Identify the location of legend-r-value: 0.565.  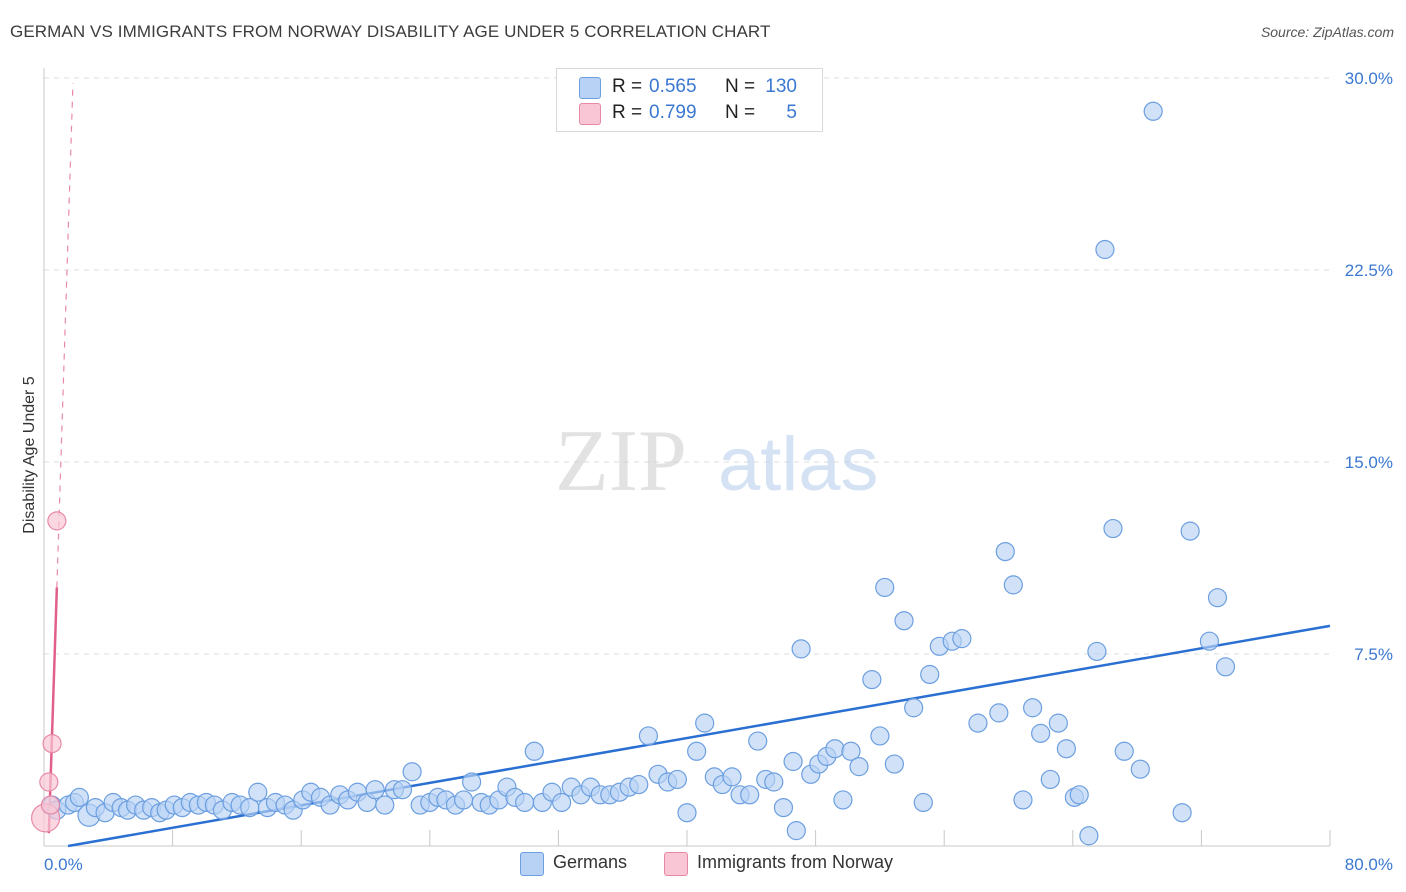
(673, 86).